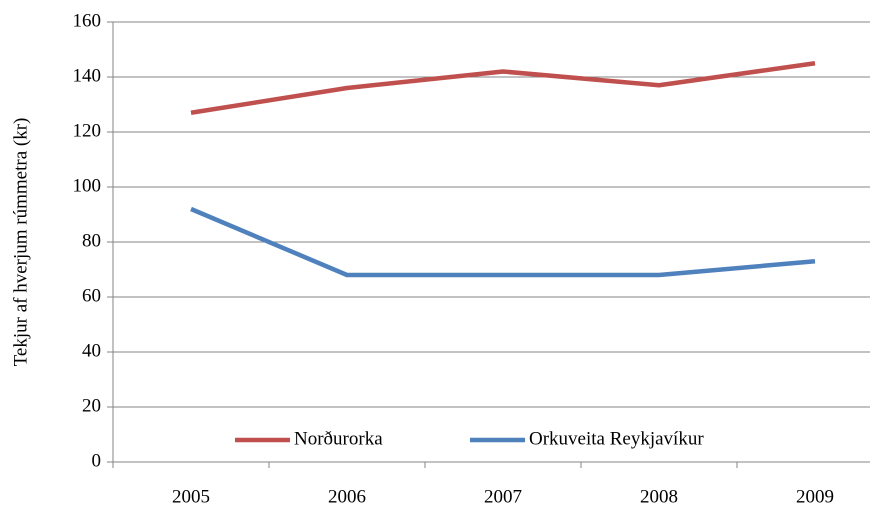 This screenshot has width=880, height=518. Describe the element at coordinates (91, 295) in the screenshot. I see `y-tick-label: 60` at that location.